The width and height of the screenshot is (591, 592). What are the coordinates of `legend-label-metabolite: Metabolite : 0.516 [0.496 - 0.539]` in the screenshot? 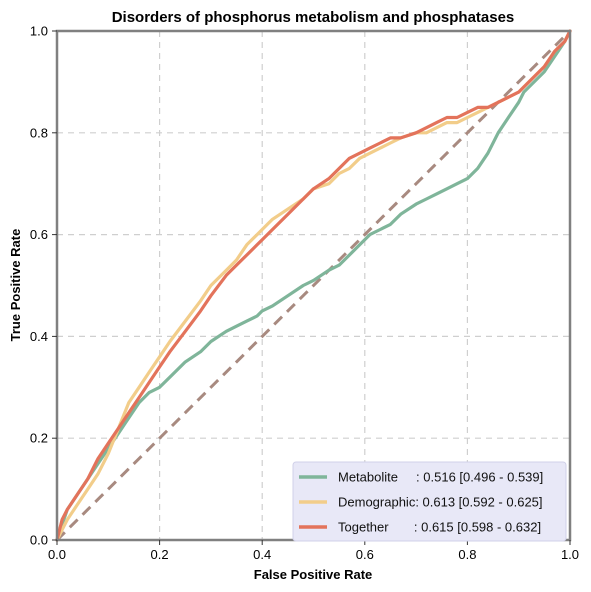 It's located at (440, 477).